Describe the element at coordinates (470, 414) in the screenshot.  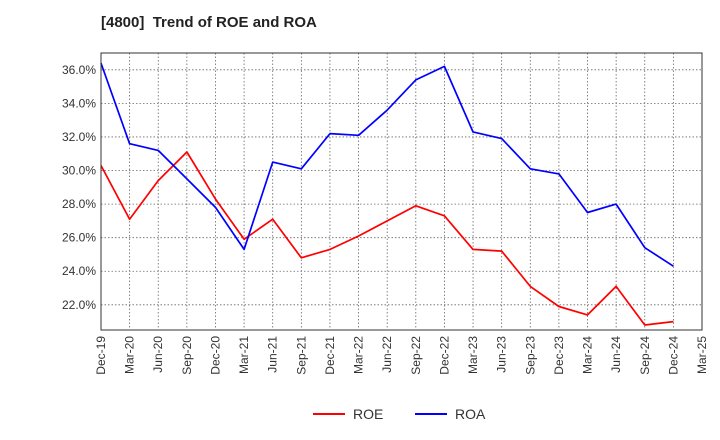
I see `legend-label-roa: ROA` at that location.